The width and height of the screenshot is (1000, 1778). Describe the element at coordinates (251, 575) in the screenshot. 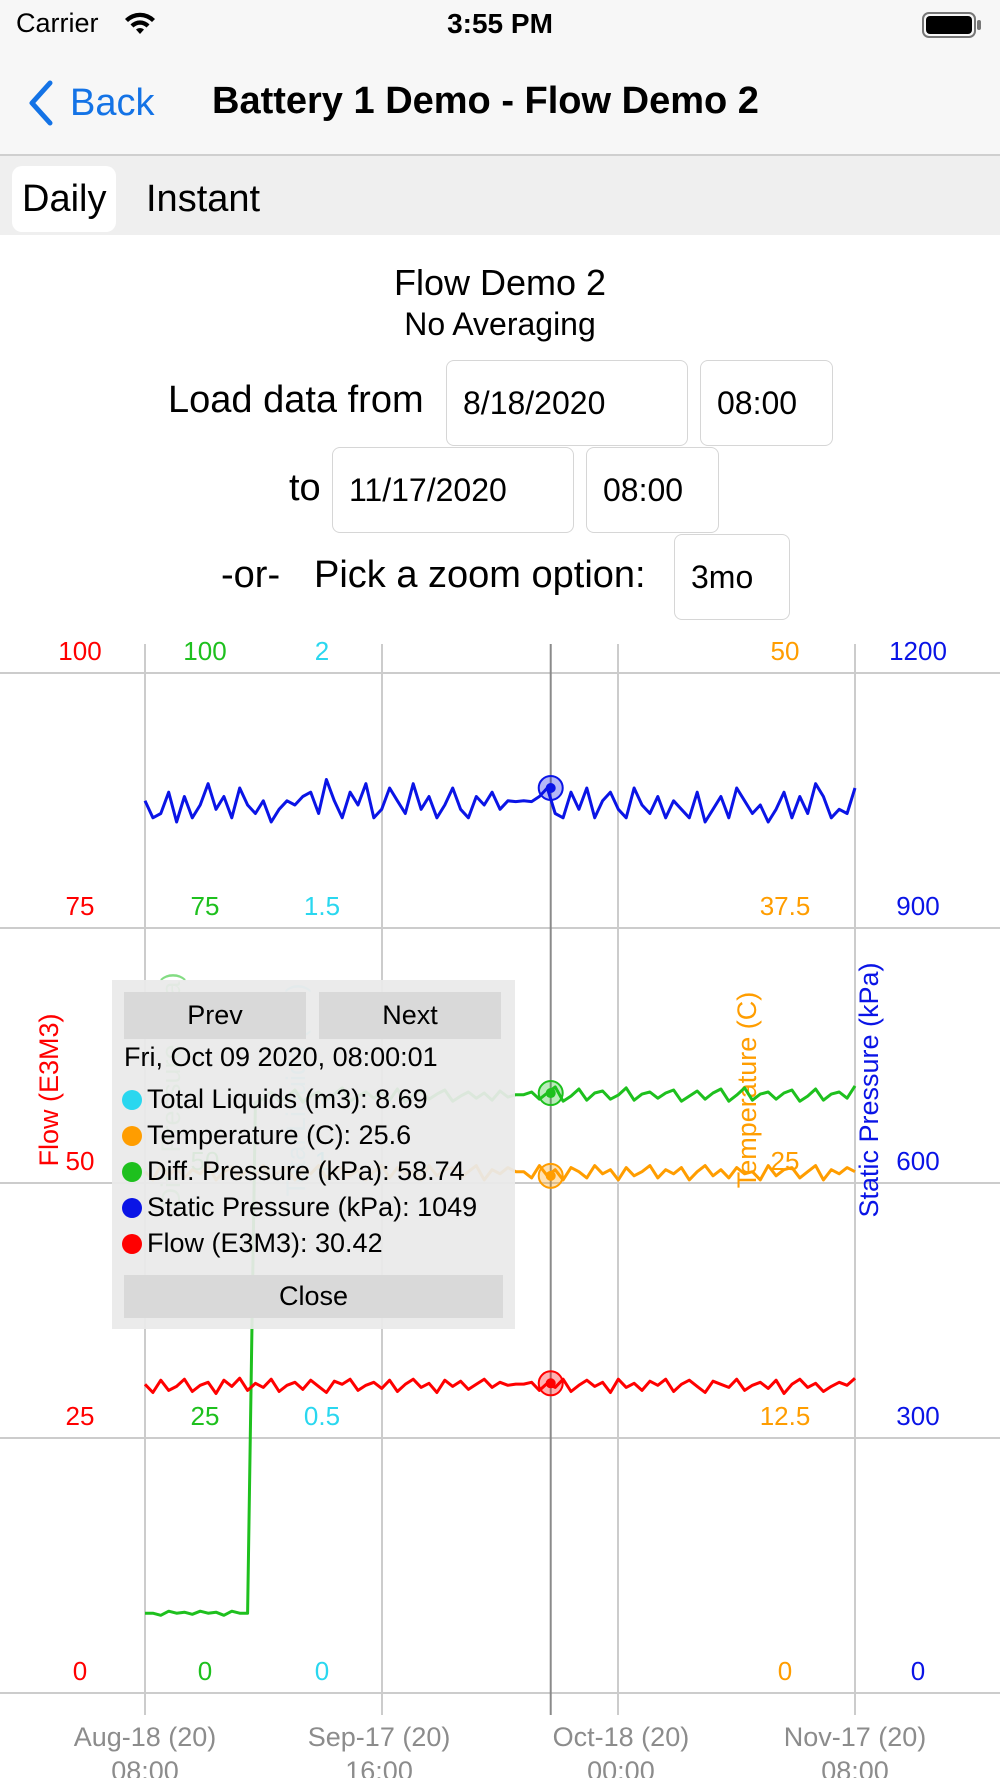

I see `or-label: -or-` at that location.